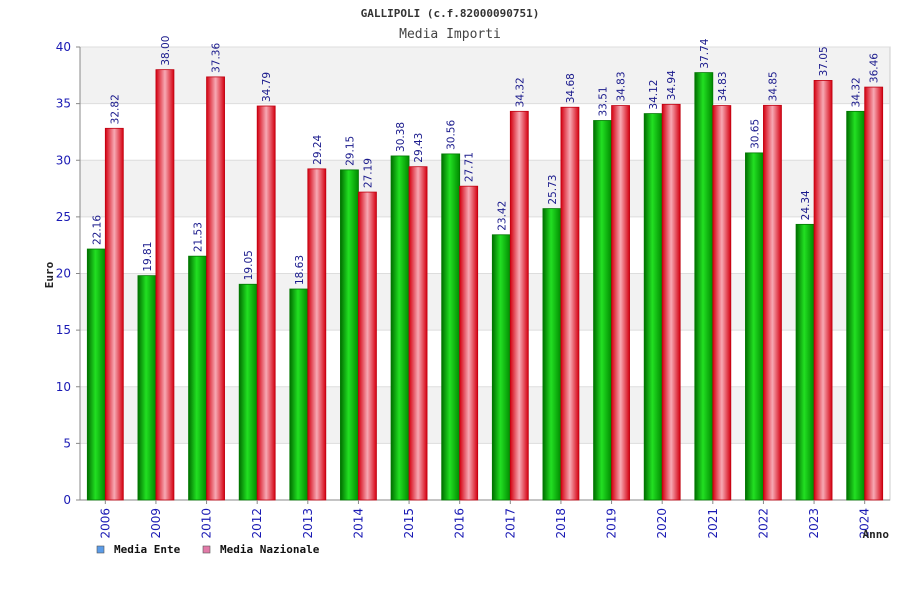 Image resolution: width=900 pixels, height=600 pixels. I want to click on y-tick-label: 20, so click(63, 274).